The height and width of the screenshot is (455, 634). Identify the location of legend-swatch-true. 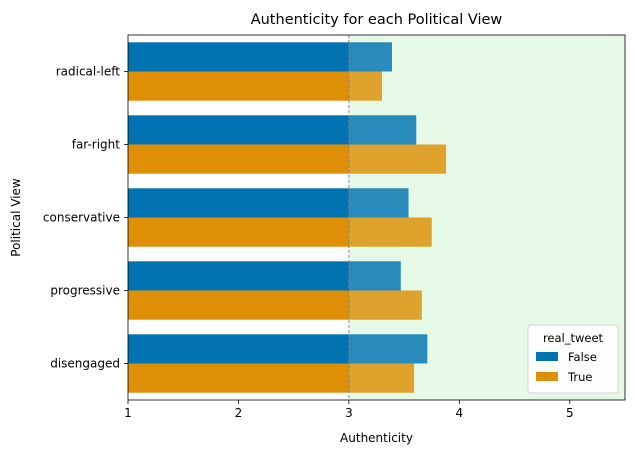
(547, 376).